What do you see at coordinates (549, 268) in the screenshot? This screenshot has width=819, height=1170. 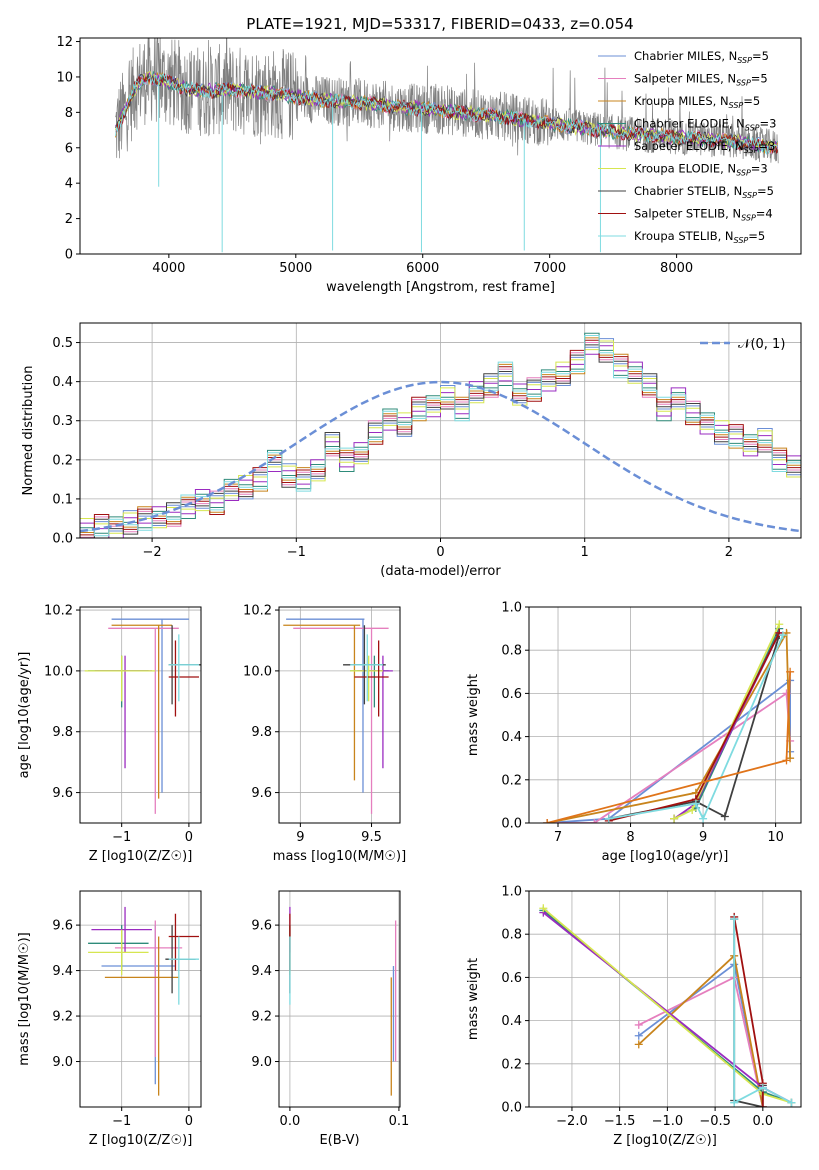 I see `x-tick-label: 7000` at bounding box center [549, 268].